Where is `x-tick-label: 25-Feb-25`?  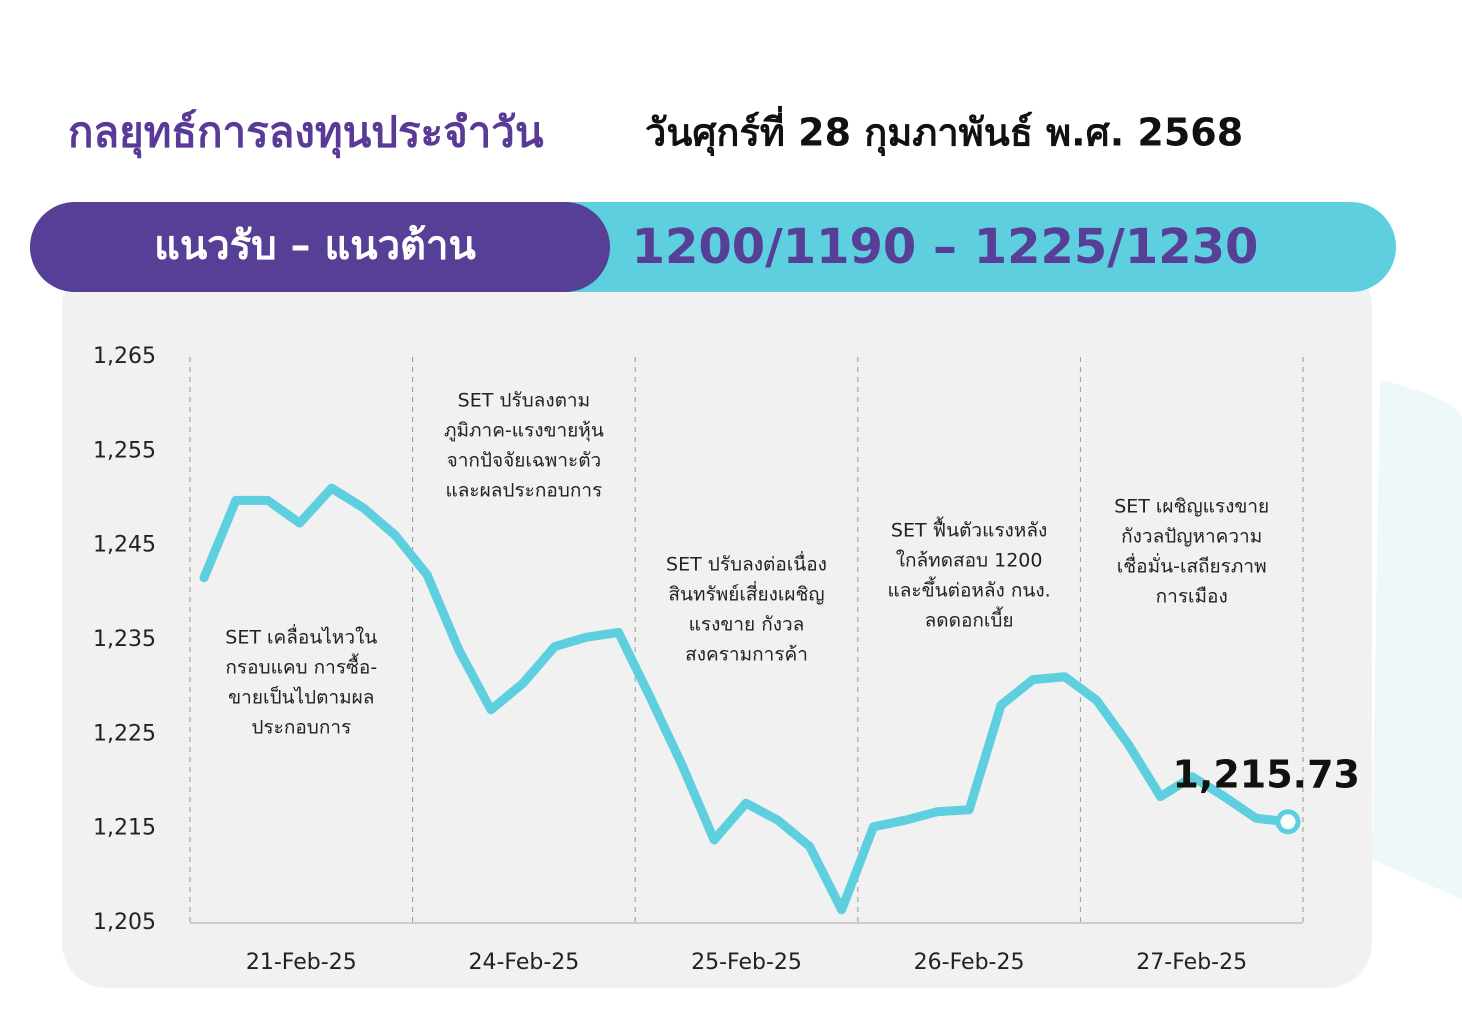 x-tick-label: 25-Feb-25 is located at coordinates (746, 962).